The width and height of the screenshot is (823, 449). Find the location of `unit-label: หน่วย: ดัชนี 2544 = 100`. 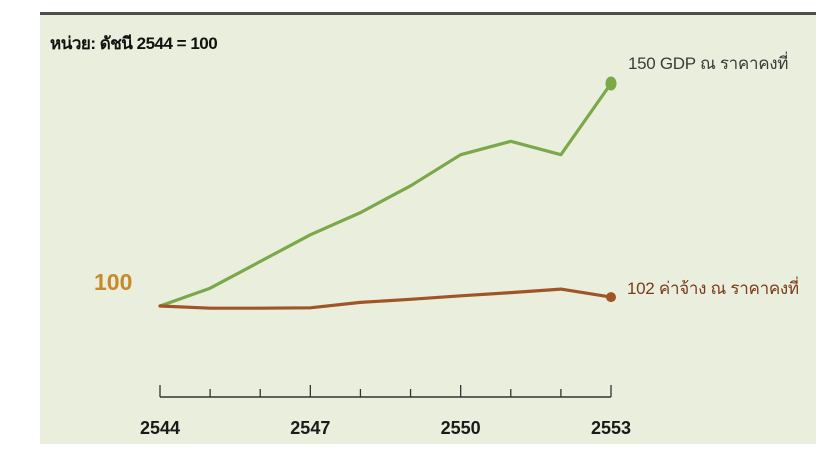

unit-label: หน่วย: ดัชนี 2544 = 100 is located at coordinates (134, 43).